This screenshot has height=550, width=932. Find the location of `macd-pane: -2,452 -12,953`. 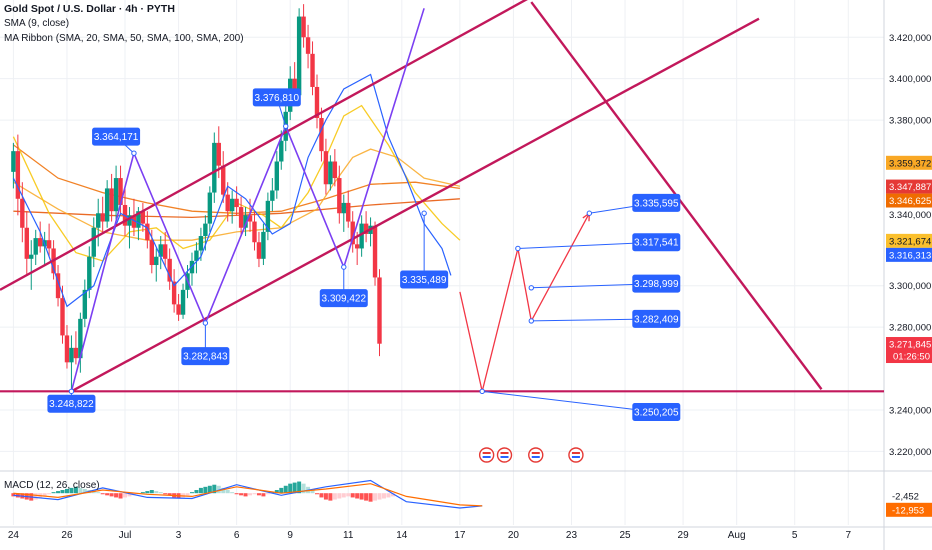

macd-pane: -2,452 -12,953 is located at coordinates (471, 498).